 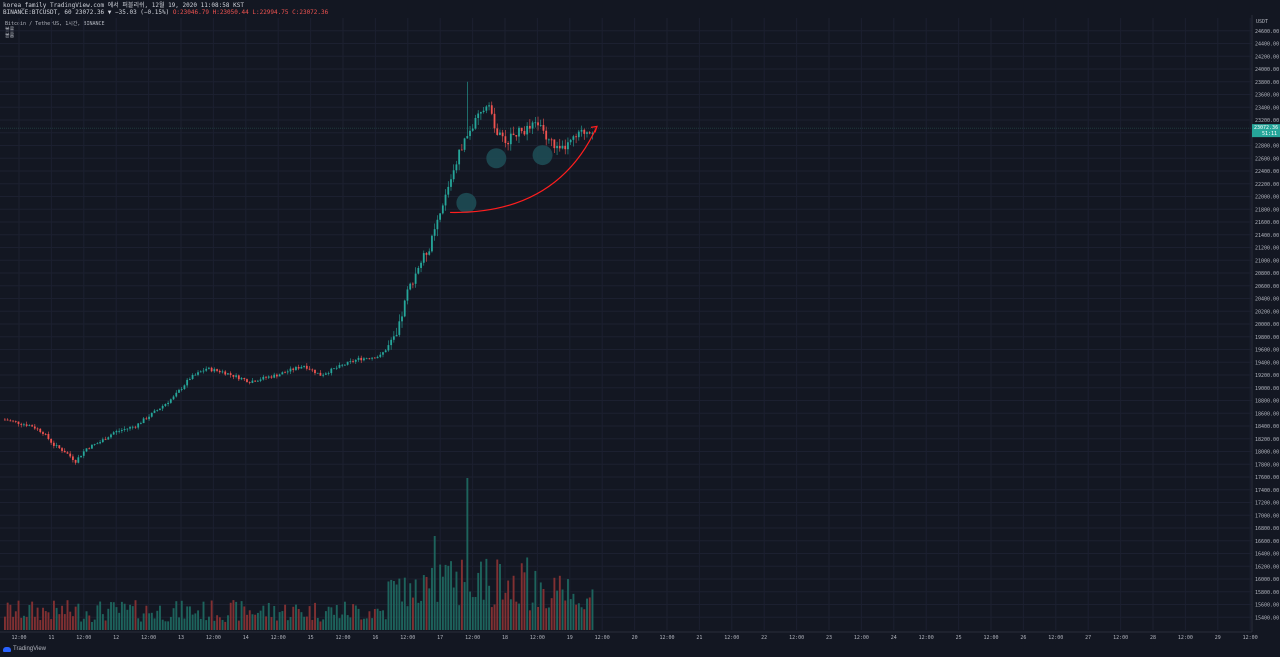 I want to click on price-tick-label: 20800.00, so click(x=1267, y=274).